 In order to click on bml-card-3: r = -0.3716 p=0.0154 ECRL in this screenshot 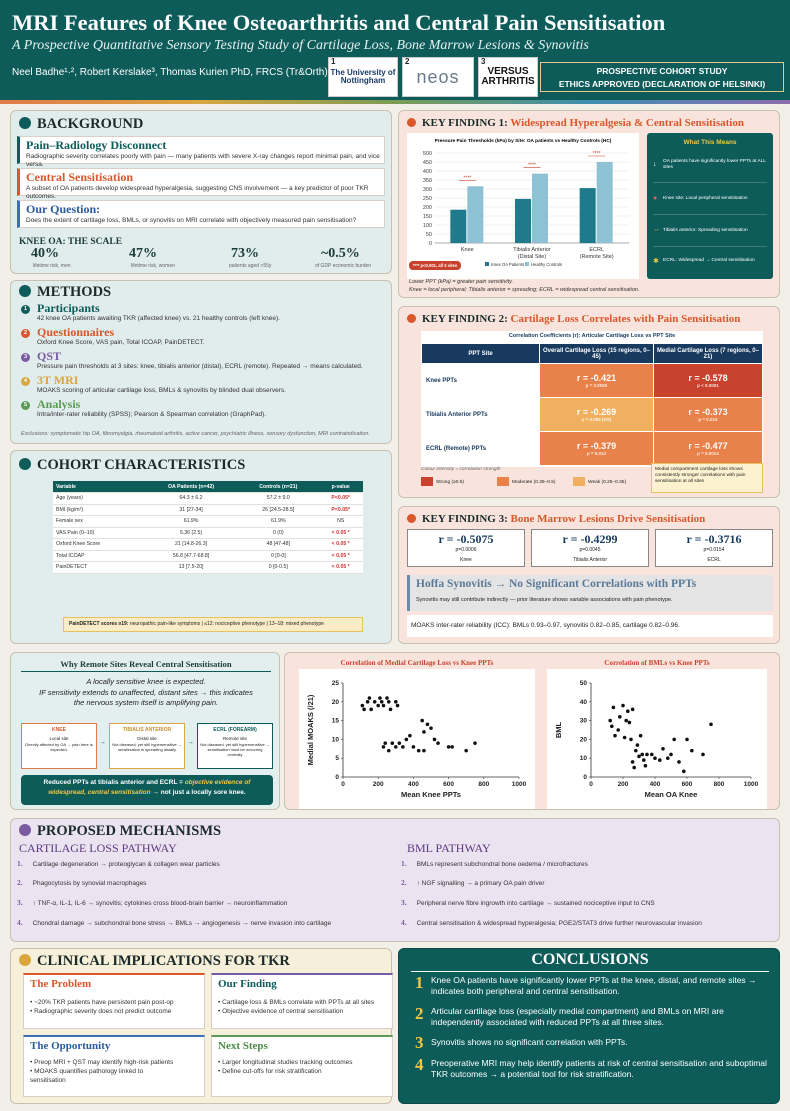, I will do `click(714, 548)`.